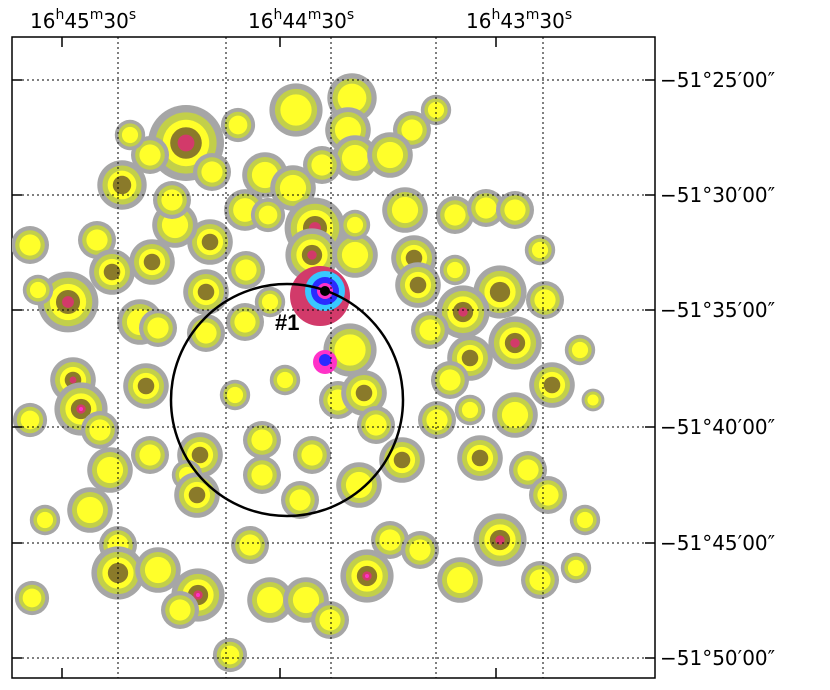 This screenshot has width=830, height=690. Describe the element at coordinates (83, 20) in the screenshot. I see `ra-label-1: 16h45m30s` at that location.